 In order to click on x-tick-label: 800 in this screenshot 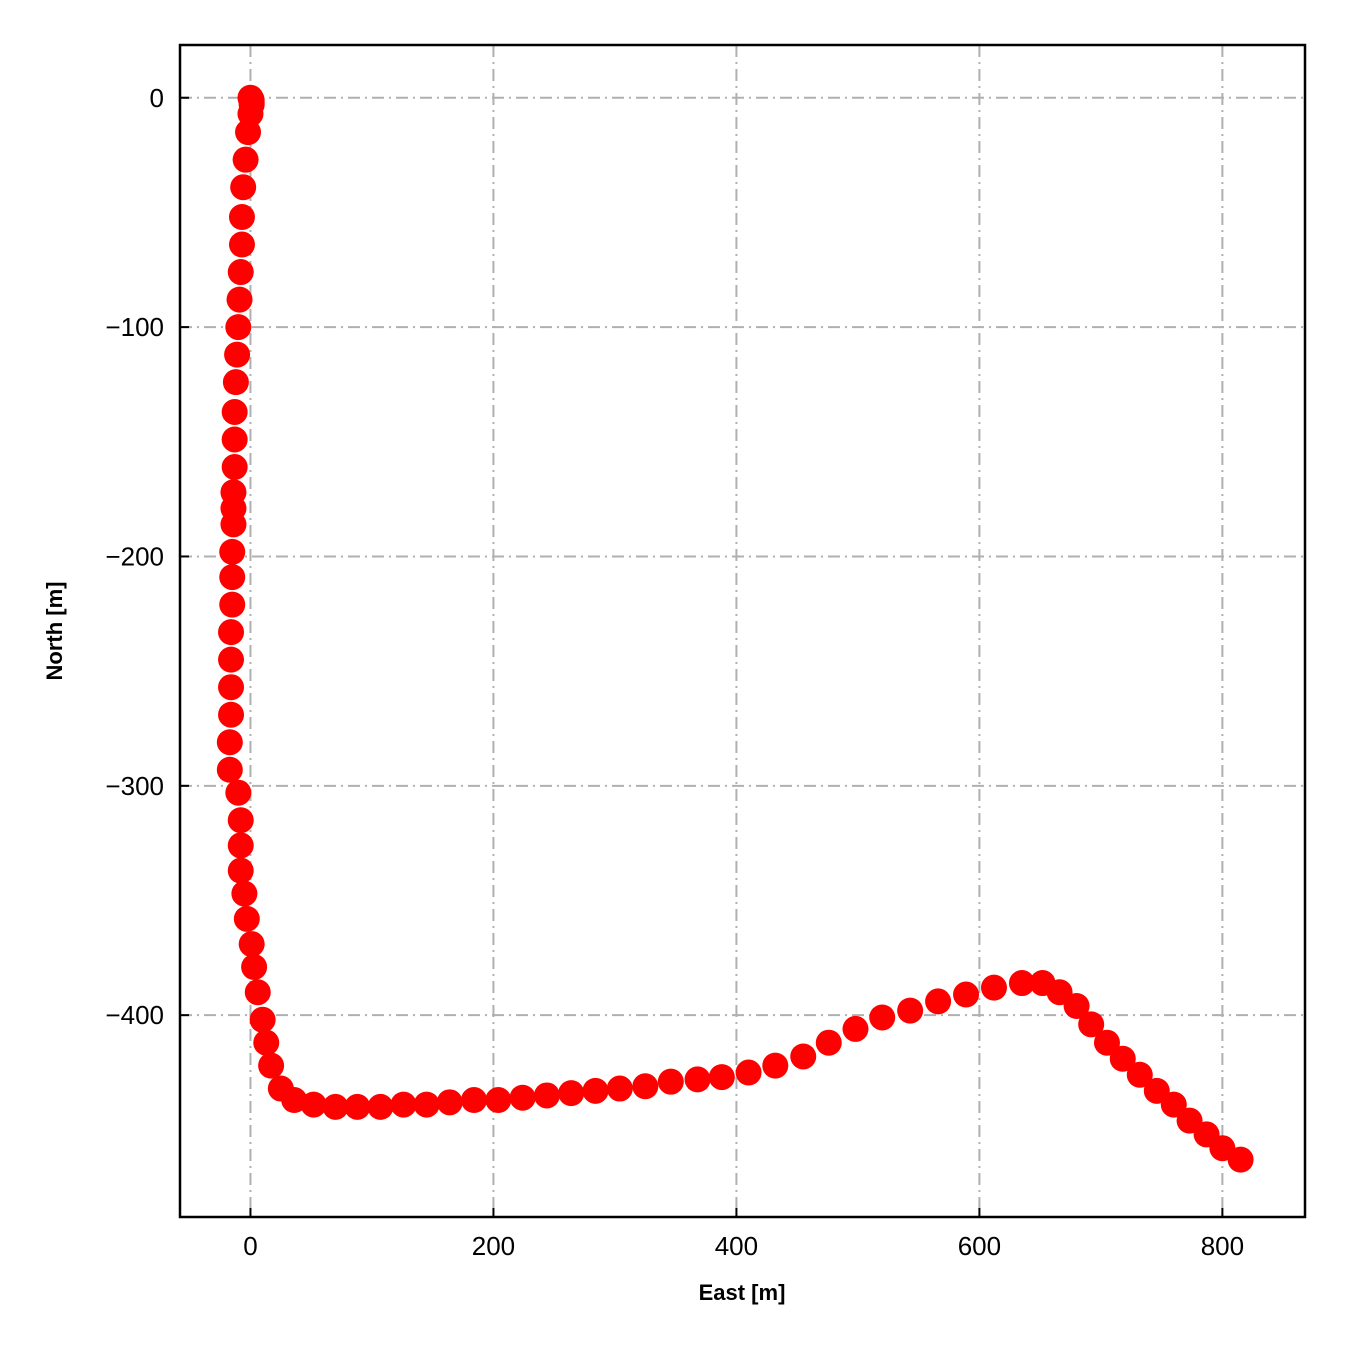, I will do `click(1222, 1246)`.